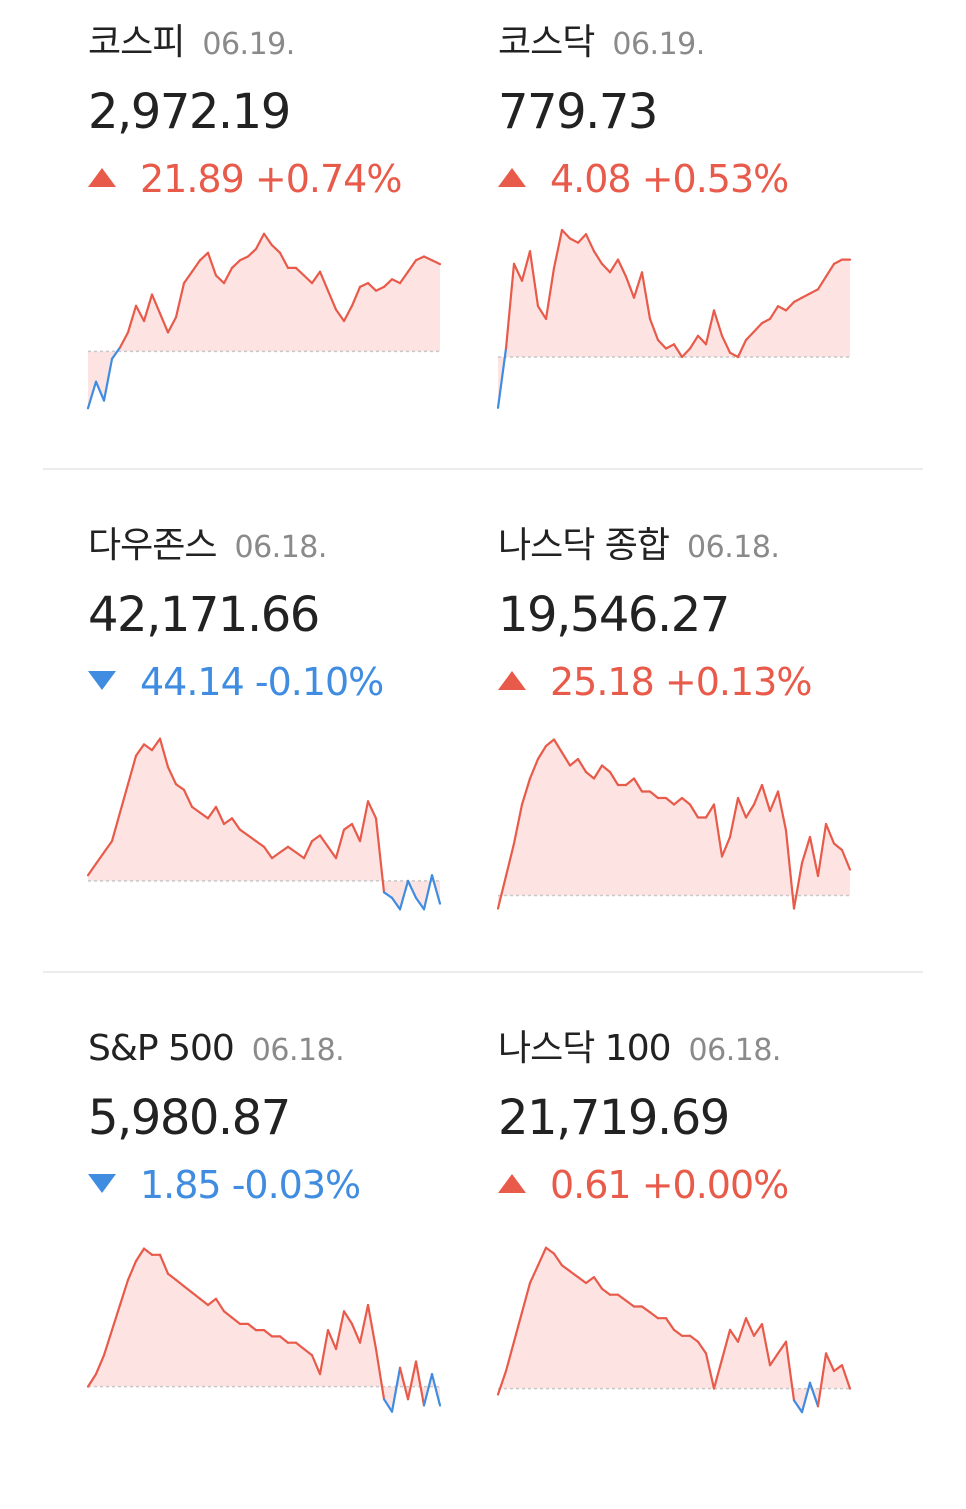  Describe the element at coordinates (297, 1241) in the screenshot. I see `index-card-sp500: S&P 500 06.18. 5,980.87 1.85 -0.03%` at that location.